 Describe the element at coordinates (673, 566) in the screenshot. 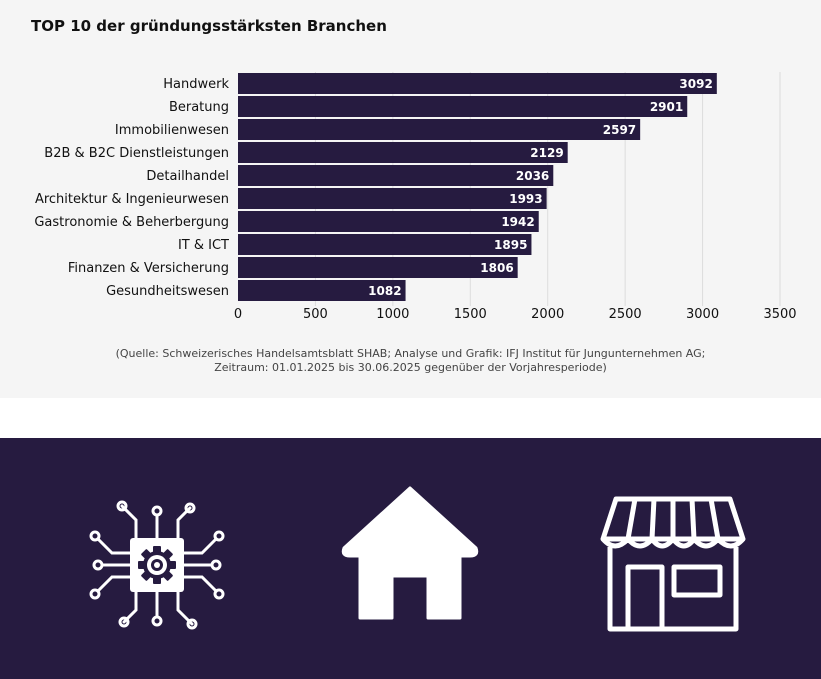

I see `storefront-icon` at that location.